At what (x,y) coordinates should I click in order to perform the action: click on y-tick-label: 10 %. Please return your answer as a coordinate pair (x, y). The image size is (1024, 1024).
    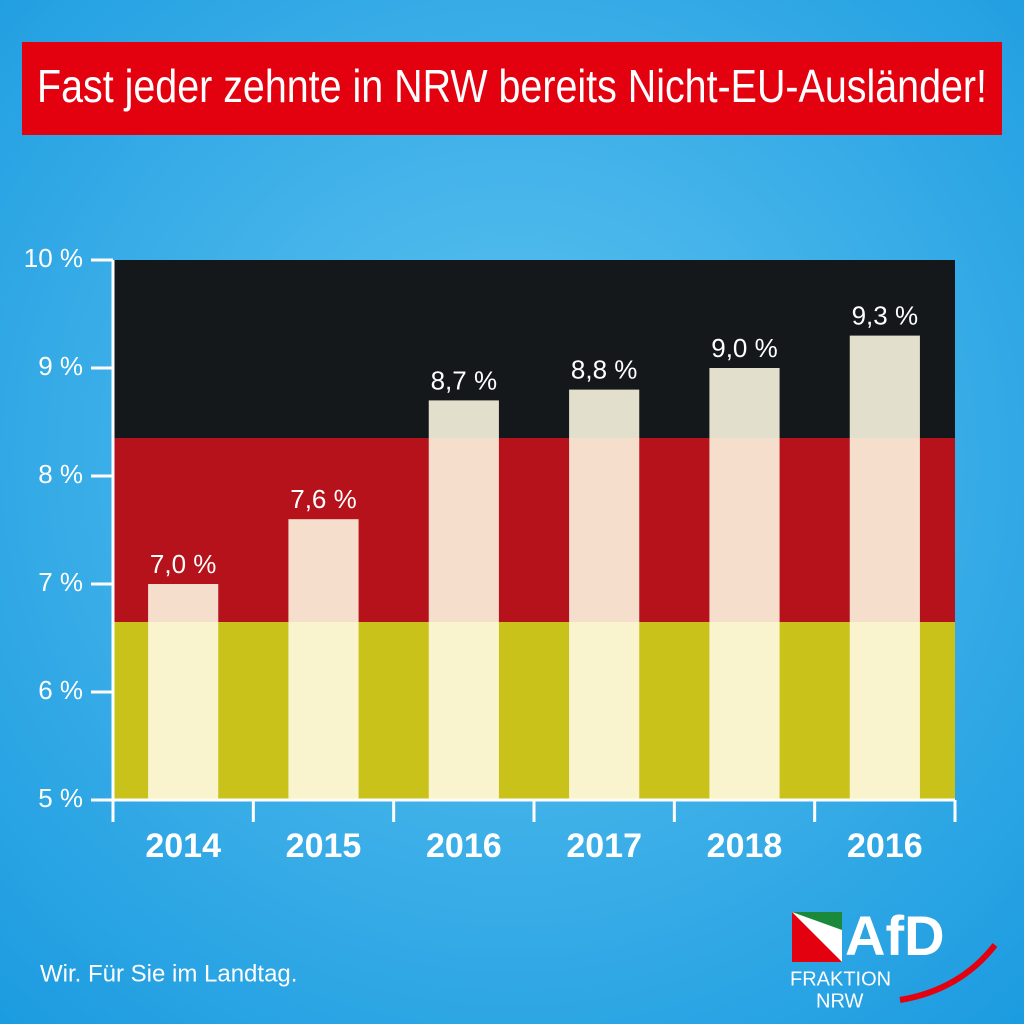
    Looking at the image, I should click on (53, 258).